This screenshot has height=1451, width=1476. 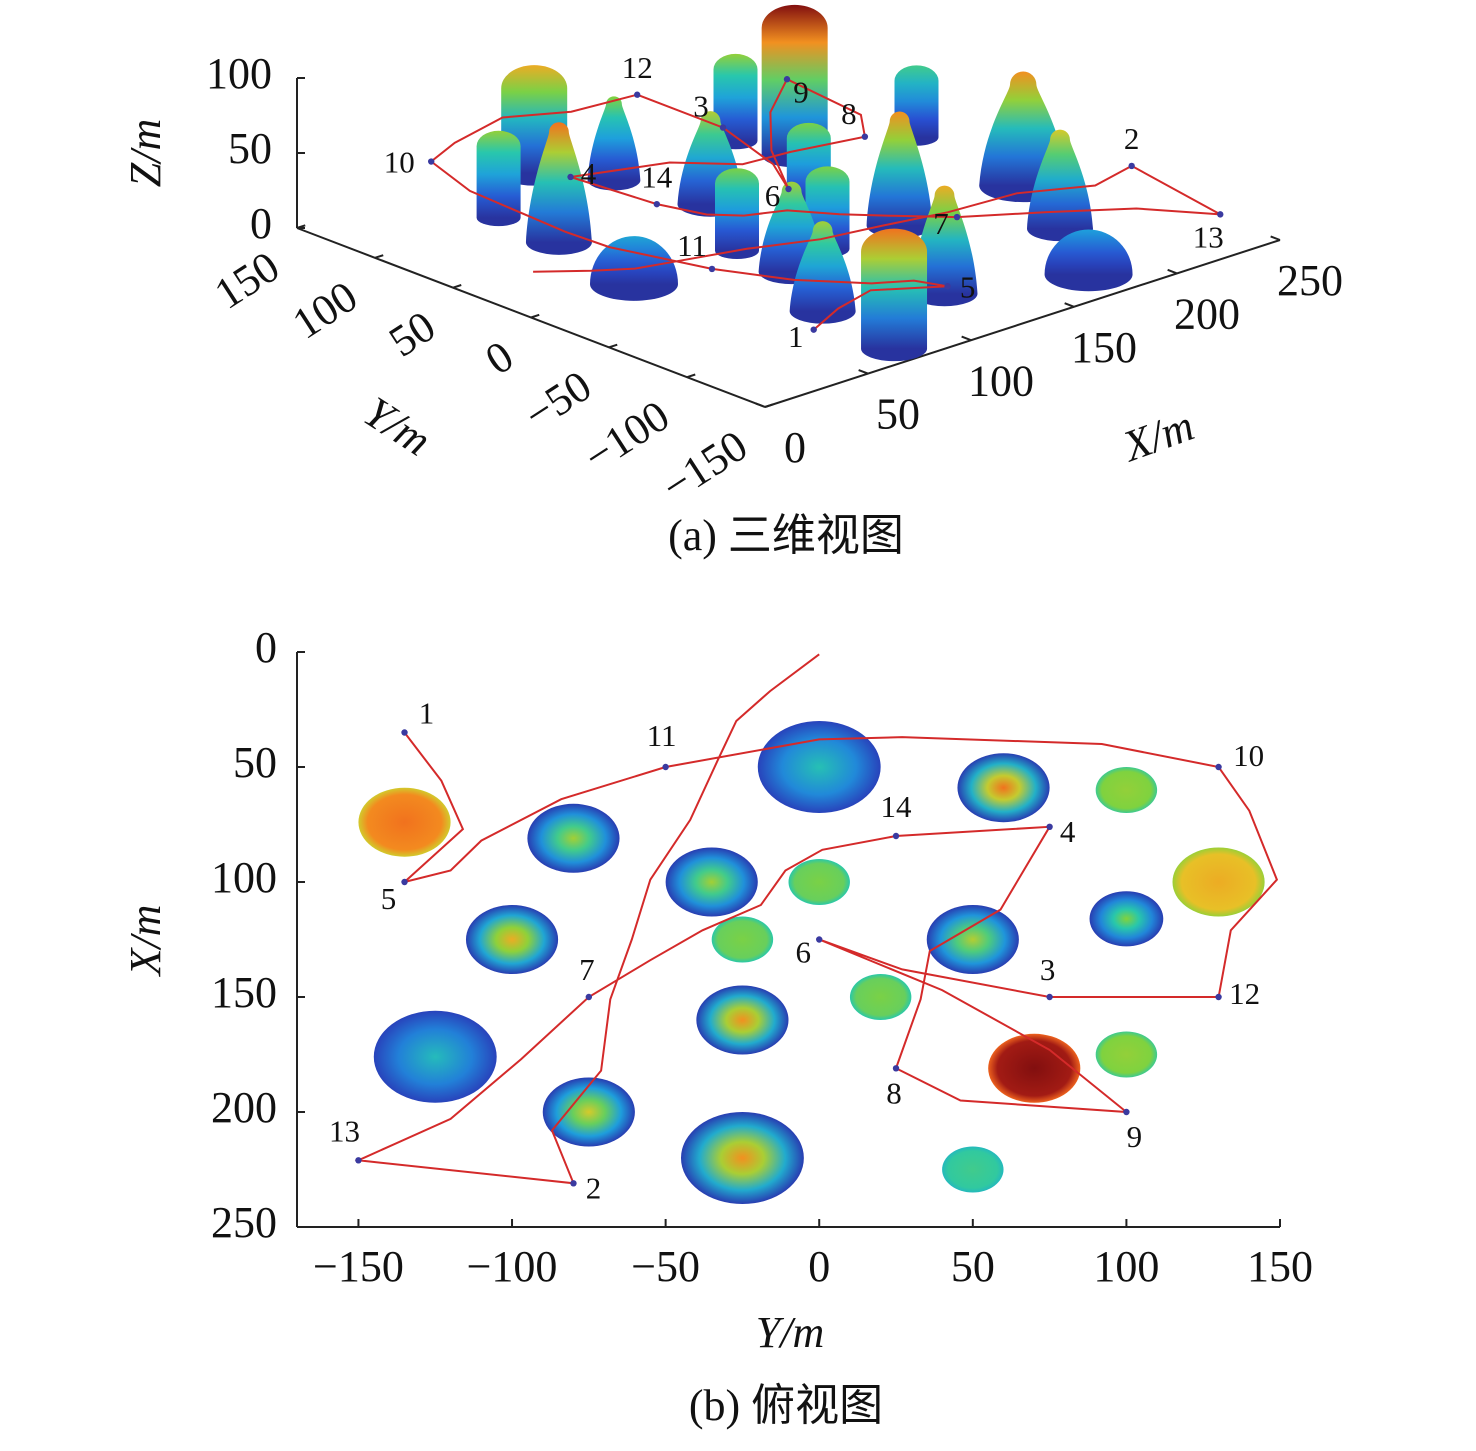 What do you see at coordinates (261, 223) in the screenshot?
I see `z-tick-label: 0` at bounding box center [261, 223].